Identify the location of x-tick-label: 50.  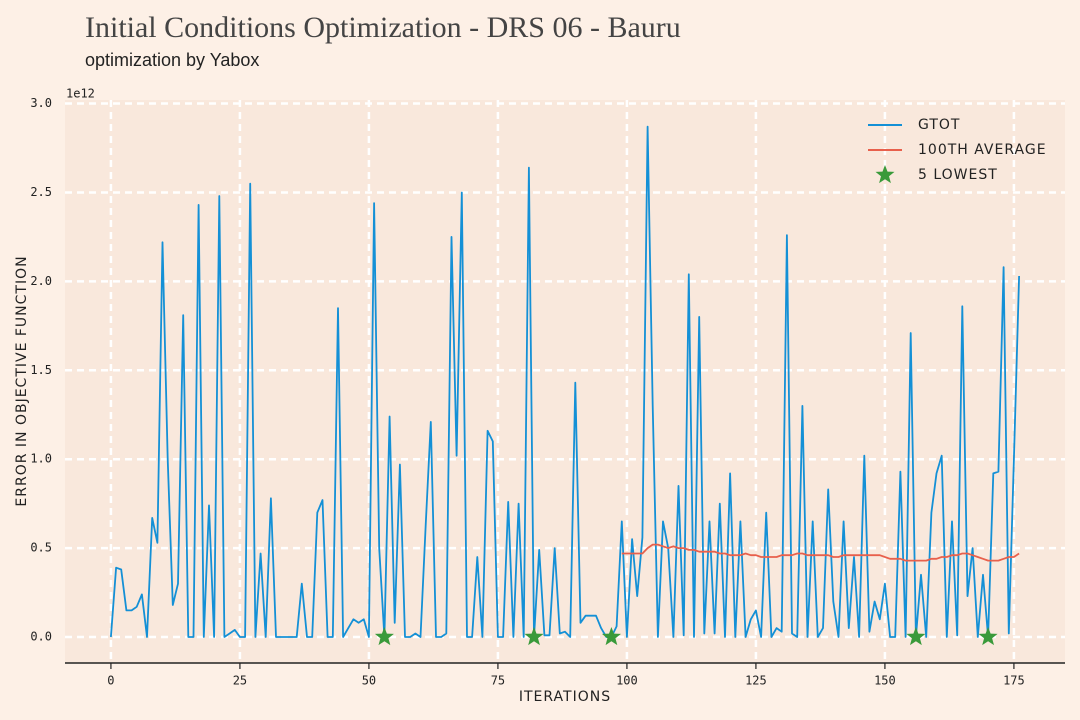
(369, 681).